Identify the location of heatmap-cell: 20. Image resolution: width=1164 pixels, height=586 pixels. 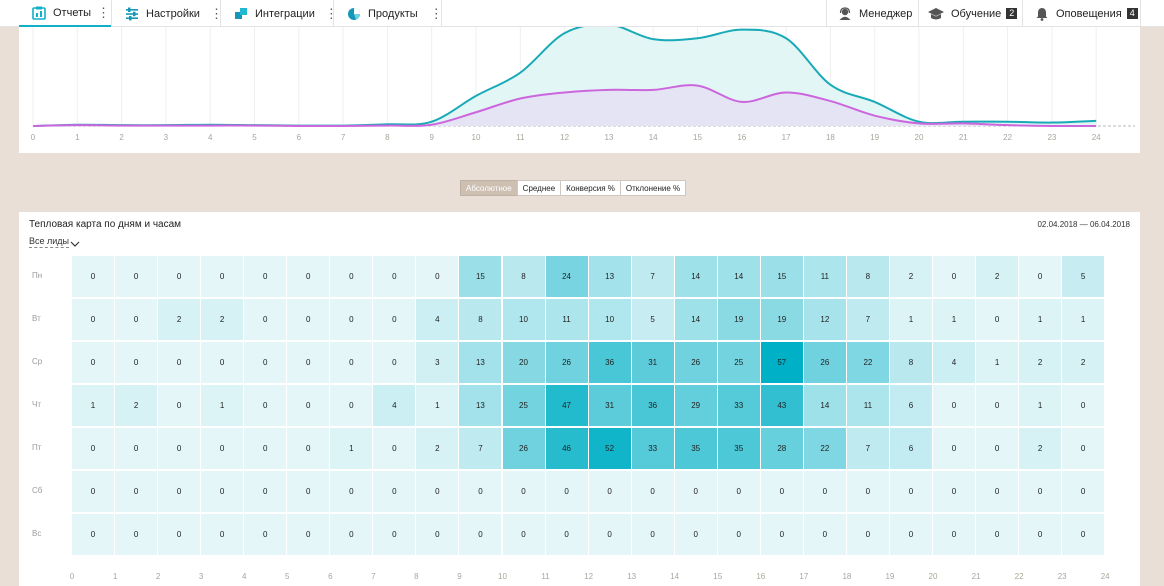
(523, 362).